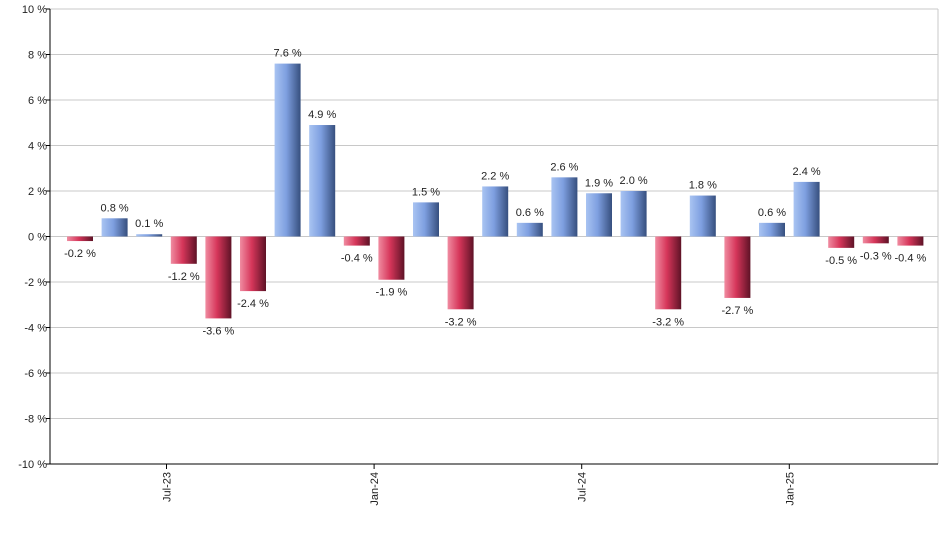 Image resolution: width=940 pixels, height=550 pixels. Describe the element at coordinates (32, 465) in the screenshot. I see `y-tick-label: -10 %` at that location.